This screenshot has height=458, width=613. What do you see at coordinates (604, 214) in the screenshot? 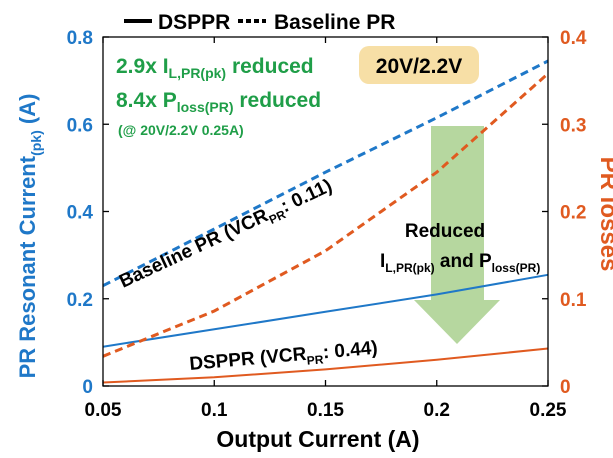
I see `y-axis-right-title: PR losses` at bounding box center [604, 214].